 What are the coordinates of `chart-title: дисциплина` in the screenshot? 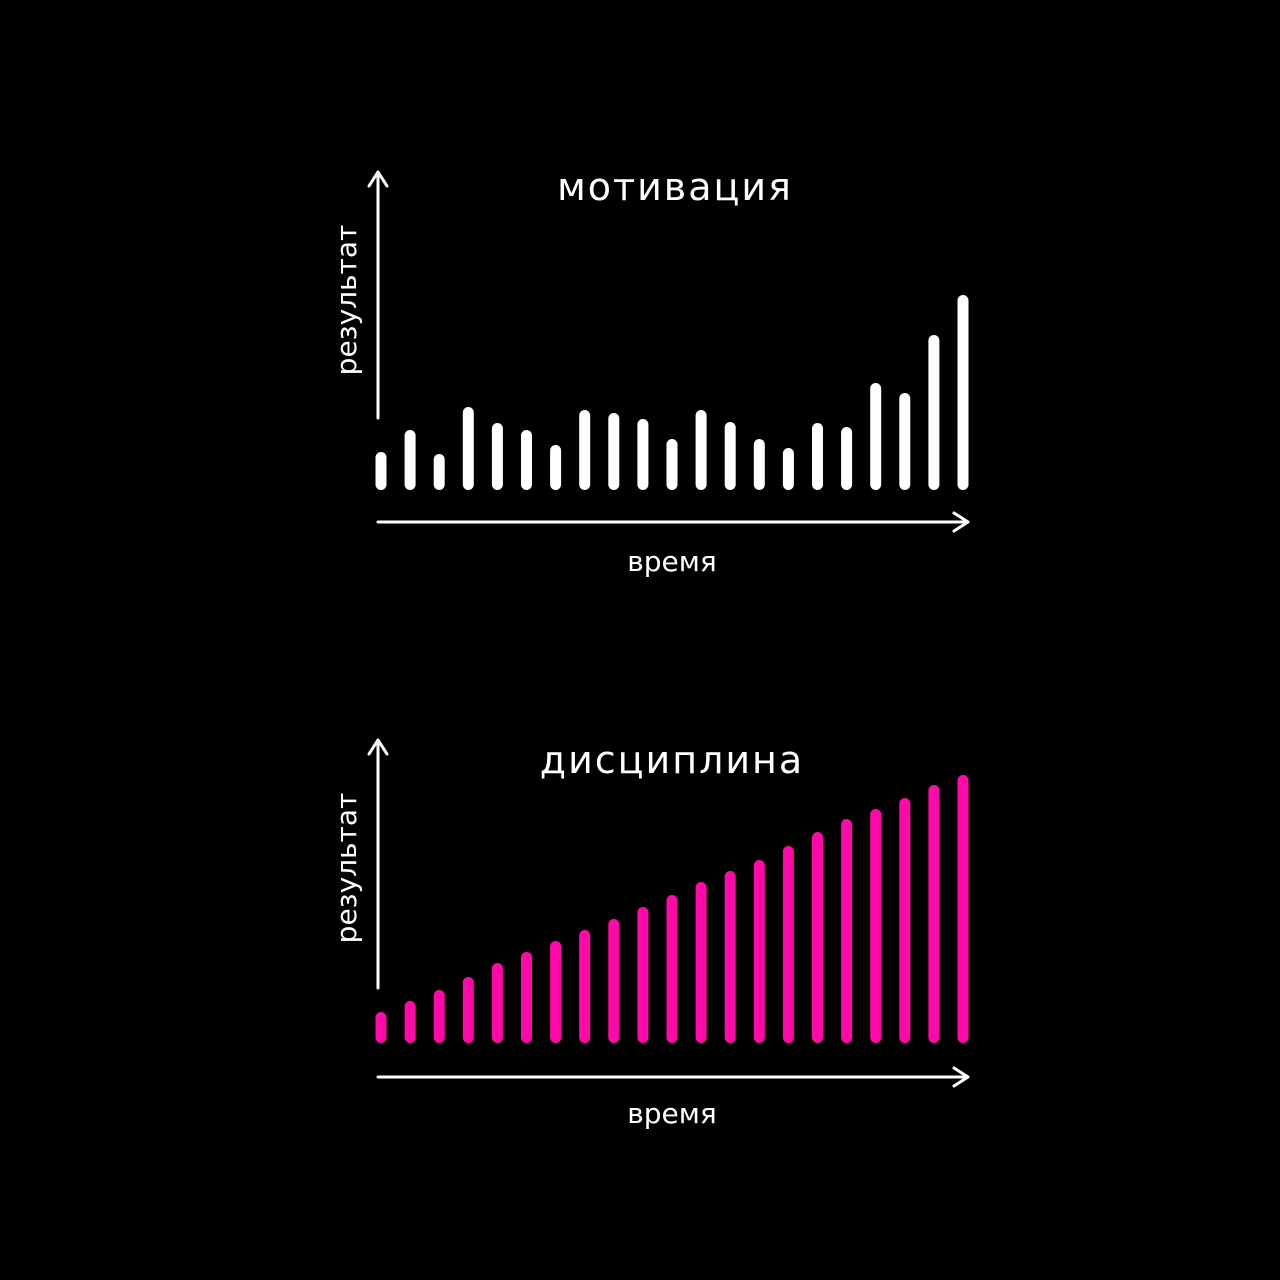 It's located at (672, 760).